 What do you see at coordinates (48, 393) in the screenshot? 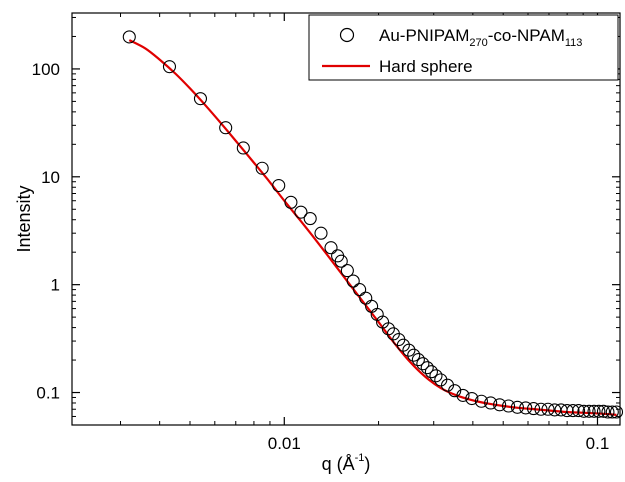
I see `y-tick-label: 0.1` at bounding box center [48, 393].